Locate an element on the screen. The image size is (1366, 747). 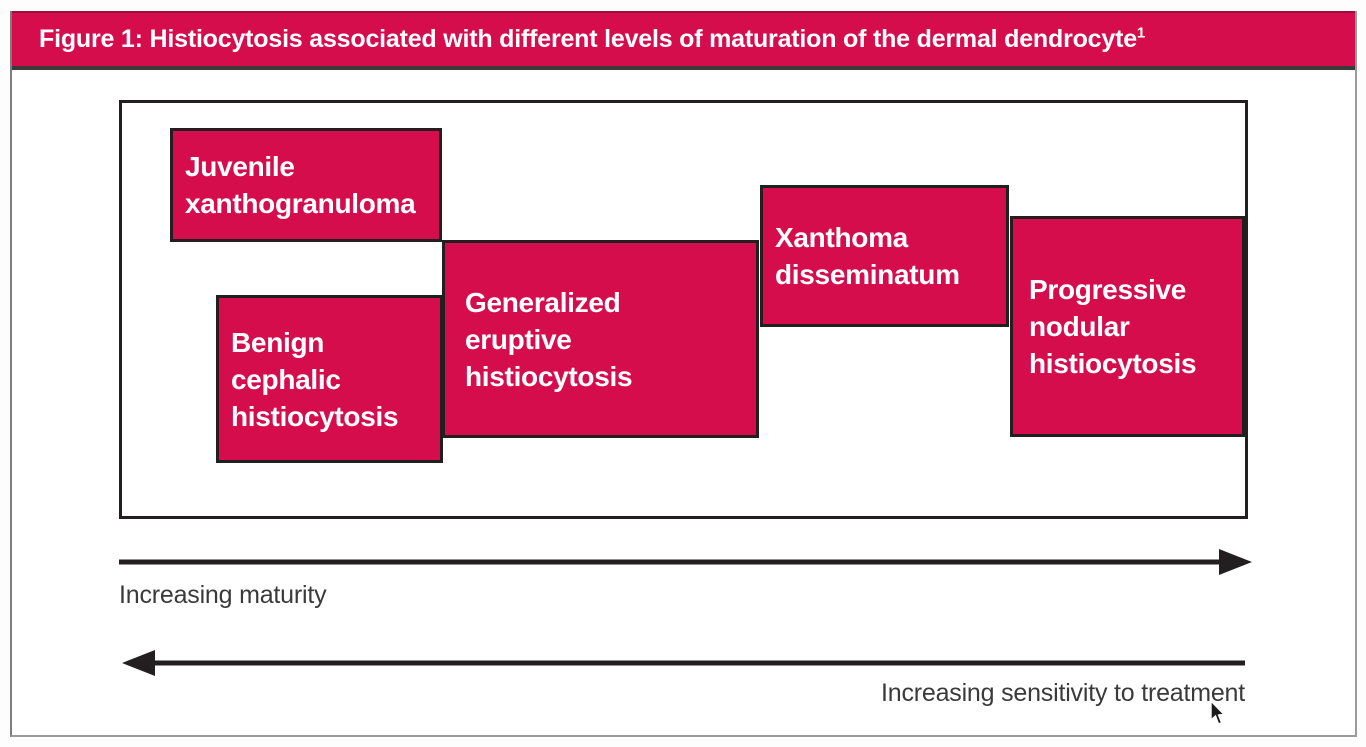
sensitivity-axis-label: Increasing sensitivity to treatment is located at coordinates (1063, 693).